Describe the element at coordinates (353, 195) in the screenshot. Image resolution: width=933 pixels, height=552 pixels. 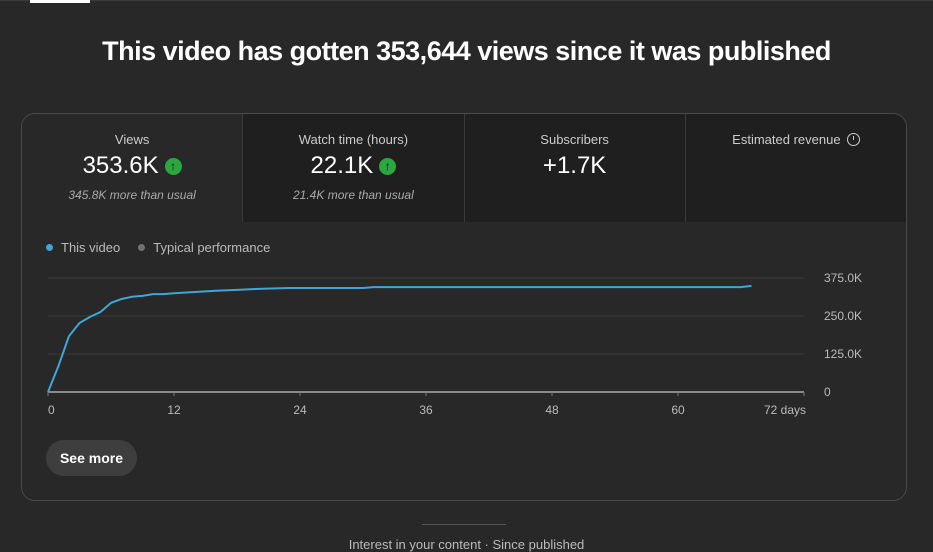
I see `metric-comparison: 21.4K more than usual` at that location.